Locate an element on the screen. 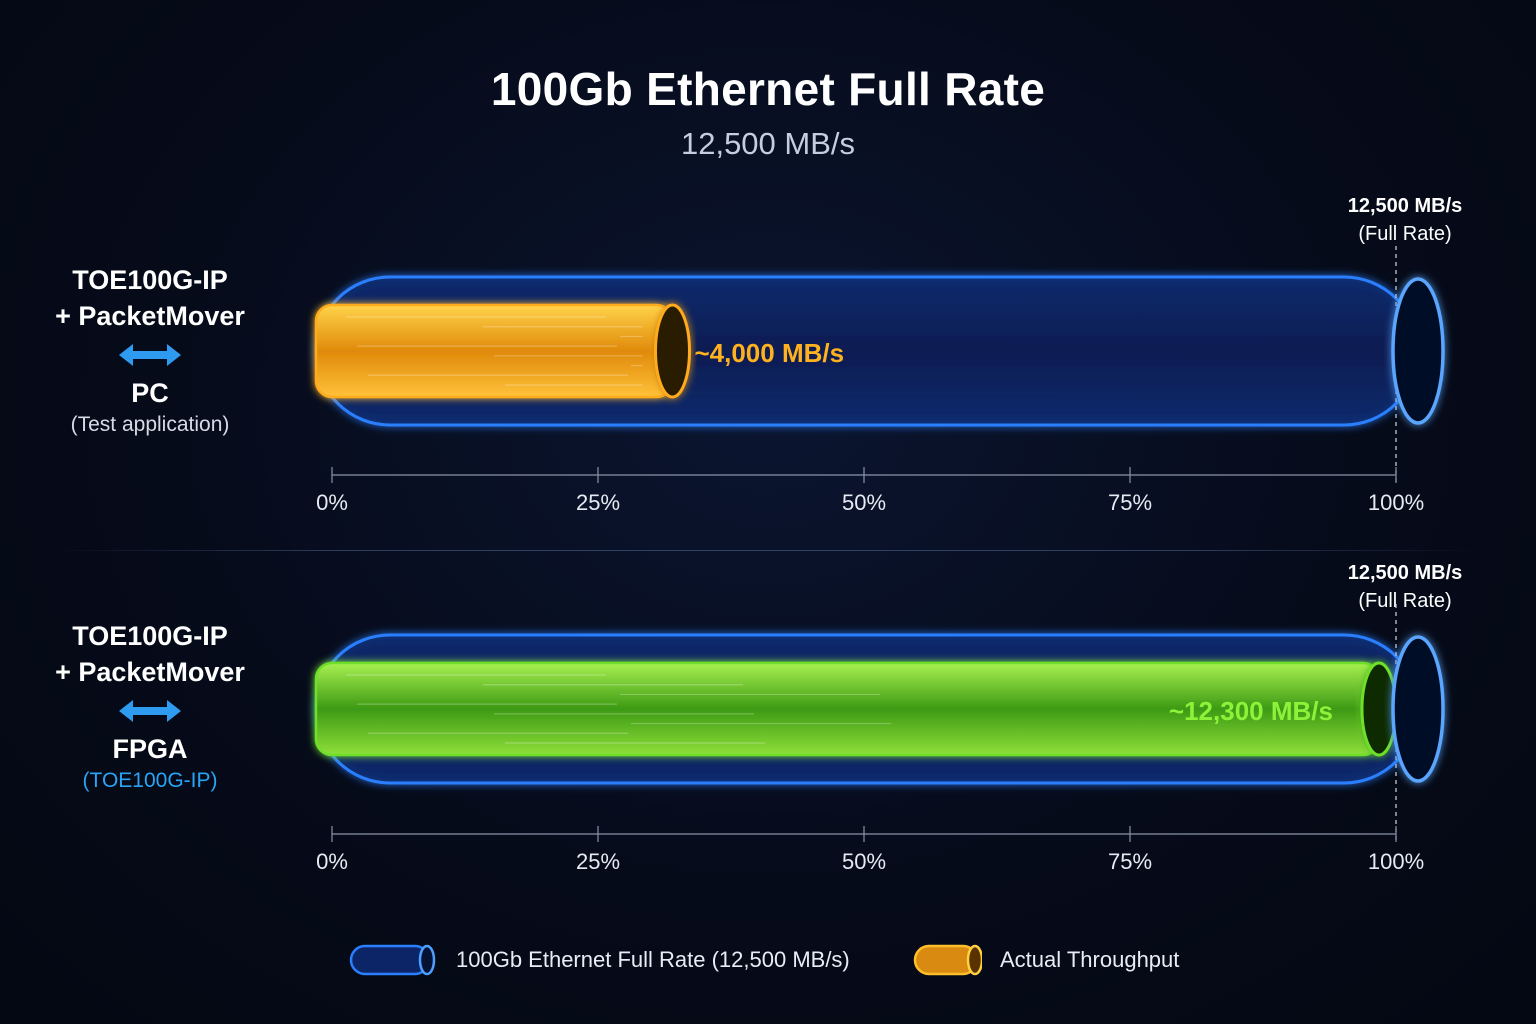 Image resolution: width=1536 pixels, height=1024 pixels. panel-1-x-tick-label: 50% is located at coordinates (864, 502).